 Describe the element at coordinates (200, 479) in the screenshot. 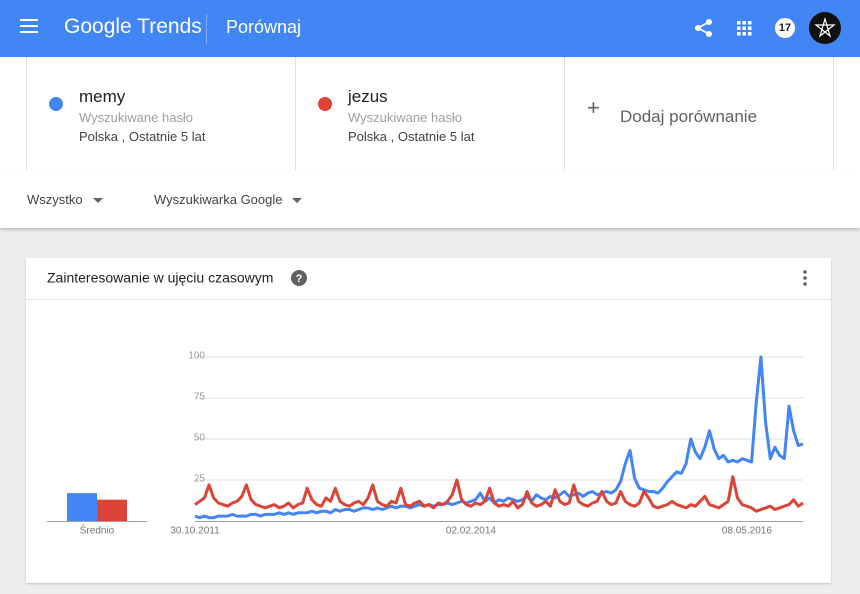

I see `y-tick-label: 25` at that location.